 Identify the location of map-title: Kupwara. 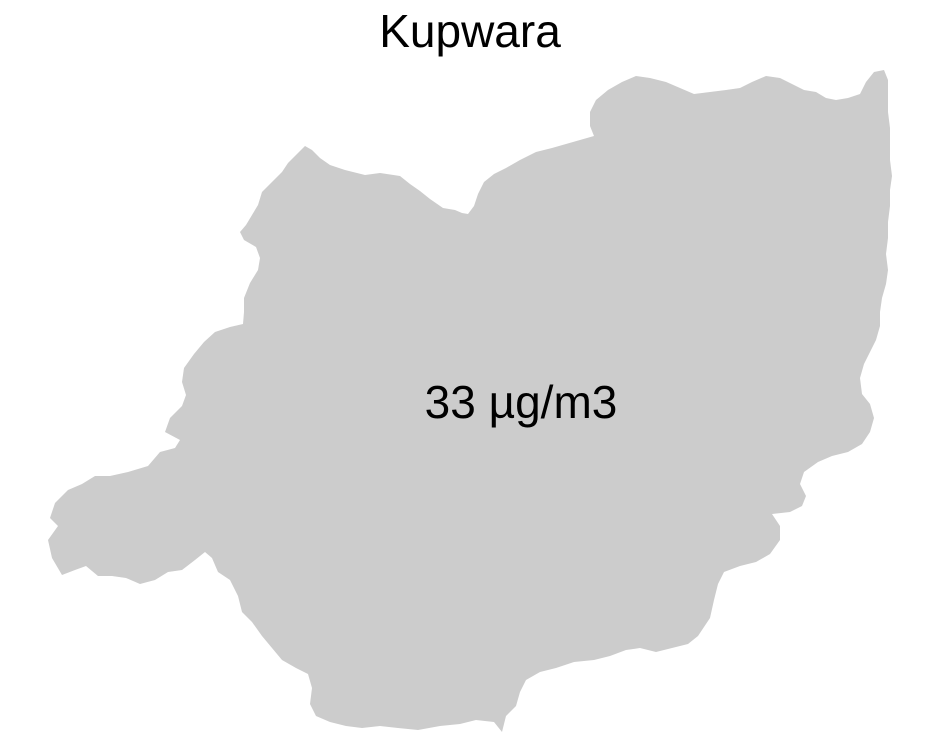
(470, 31).